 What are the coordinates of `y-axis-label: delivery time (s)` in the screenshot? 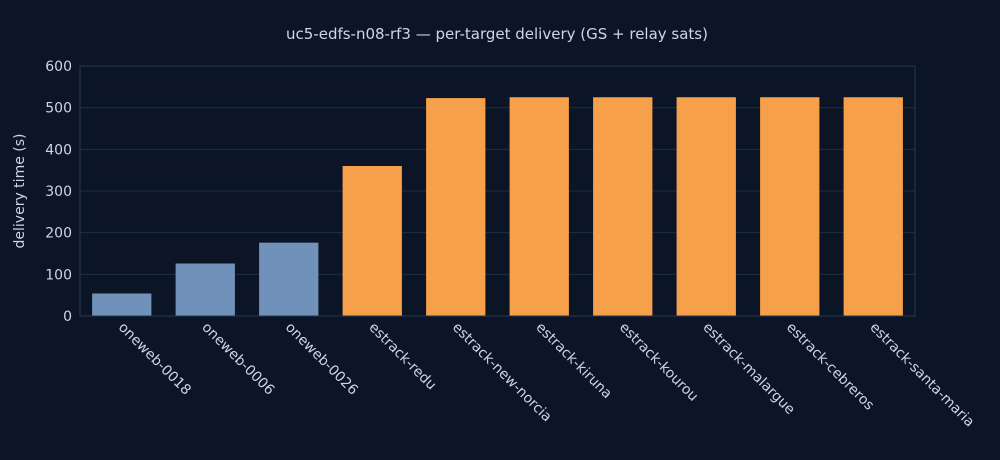 It's located at (20, 191).